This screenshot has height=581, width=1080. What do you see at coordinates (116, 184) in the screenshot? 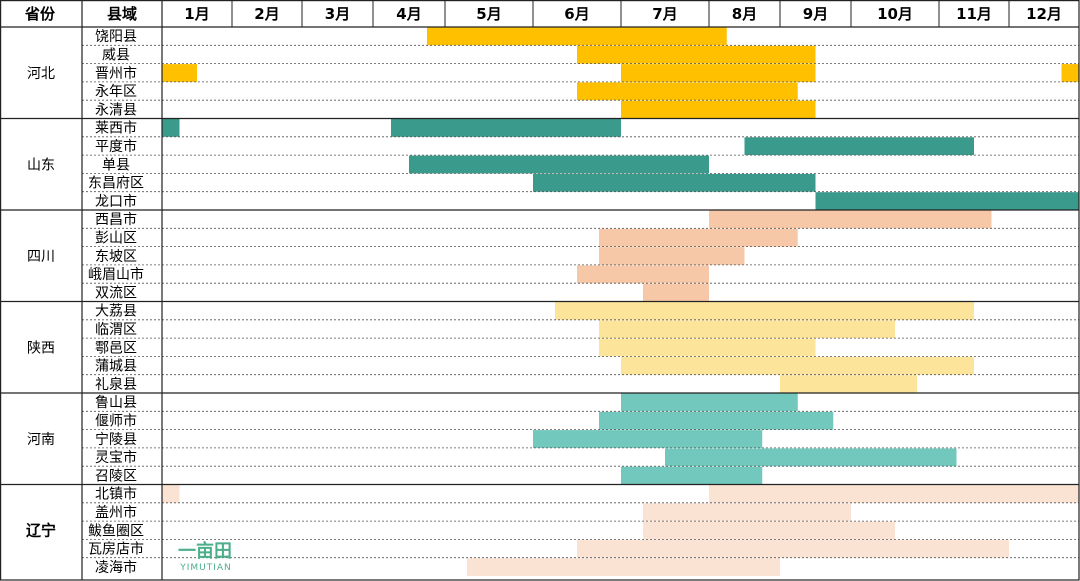
I see `county-label: 东昌府区` at bounding box center [116, 184].